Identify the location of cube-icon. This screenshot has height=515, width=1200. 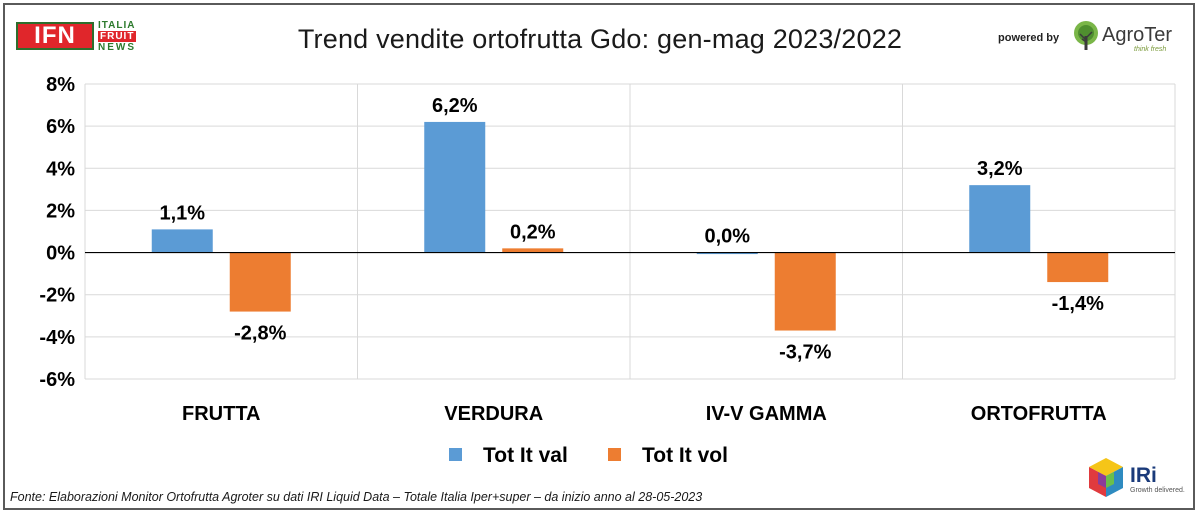
(1106, 477).